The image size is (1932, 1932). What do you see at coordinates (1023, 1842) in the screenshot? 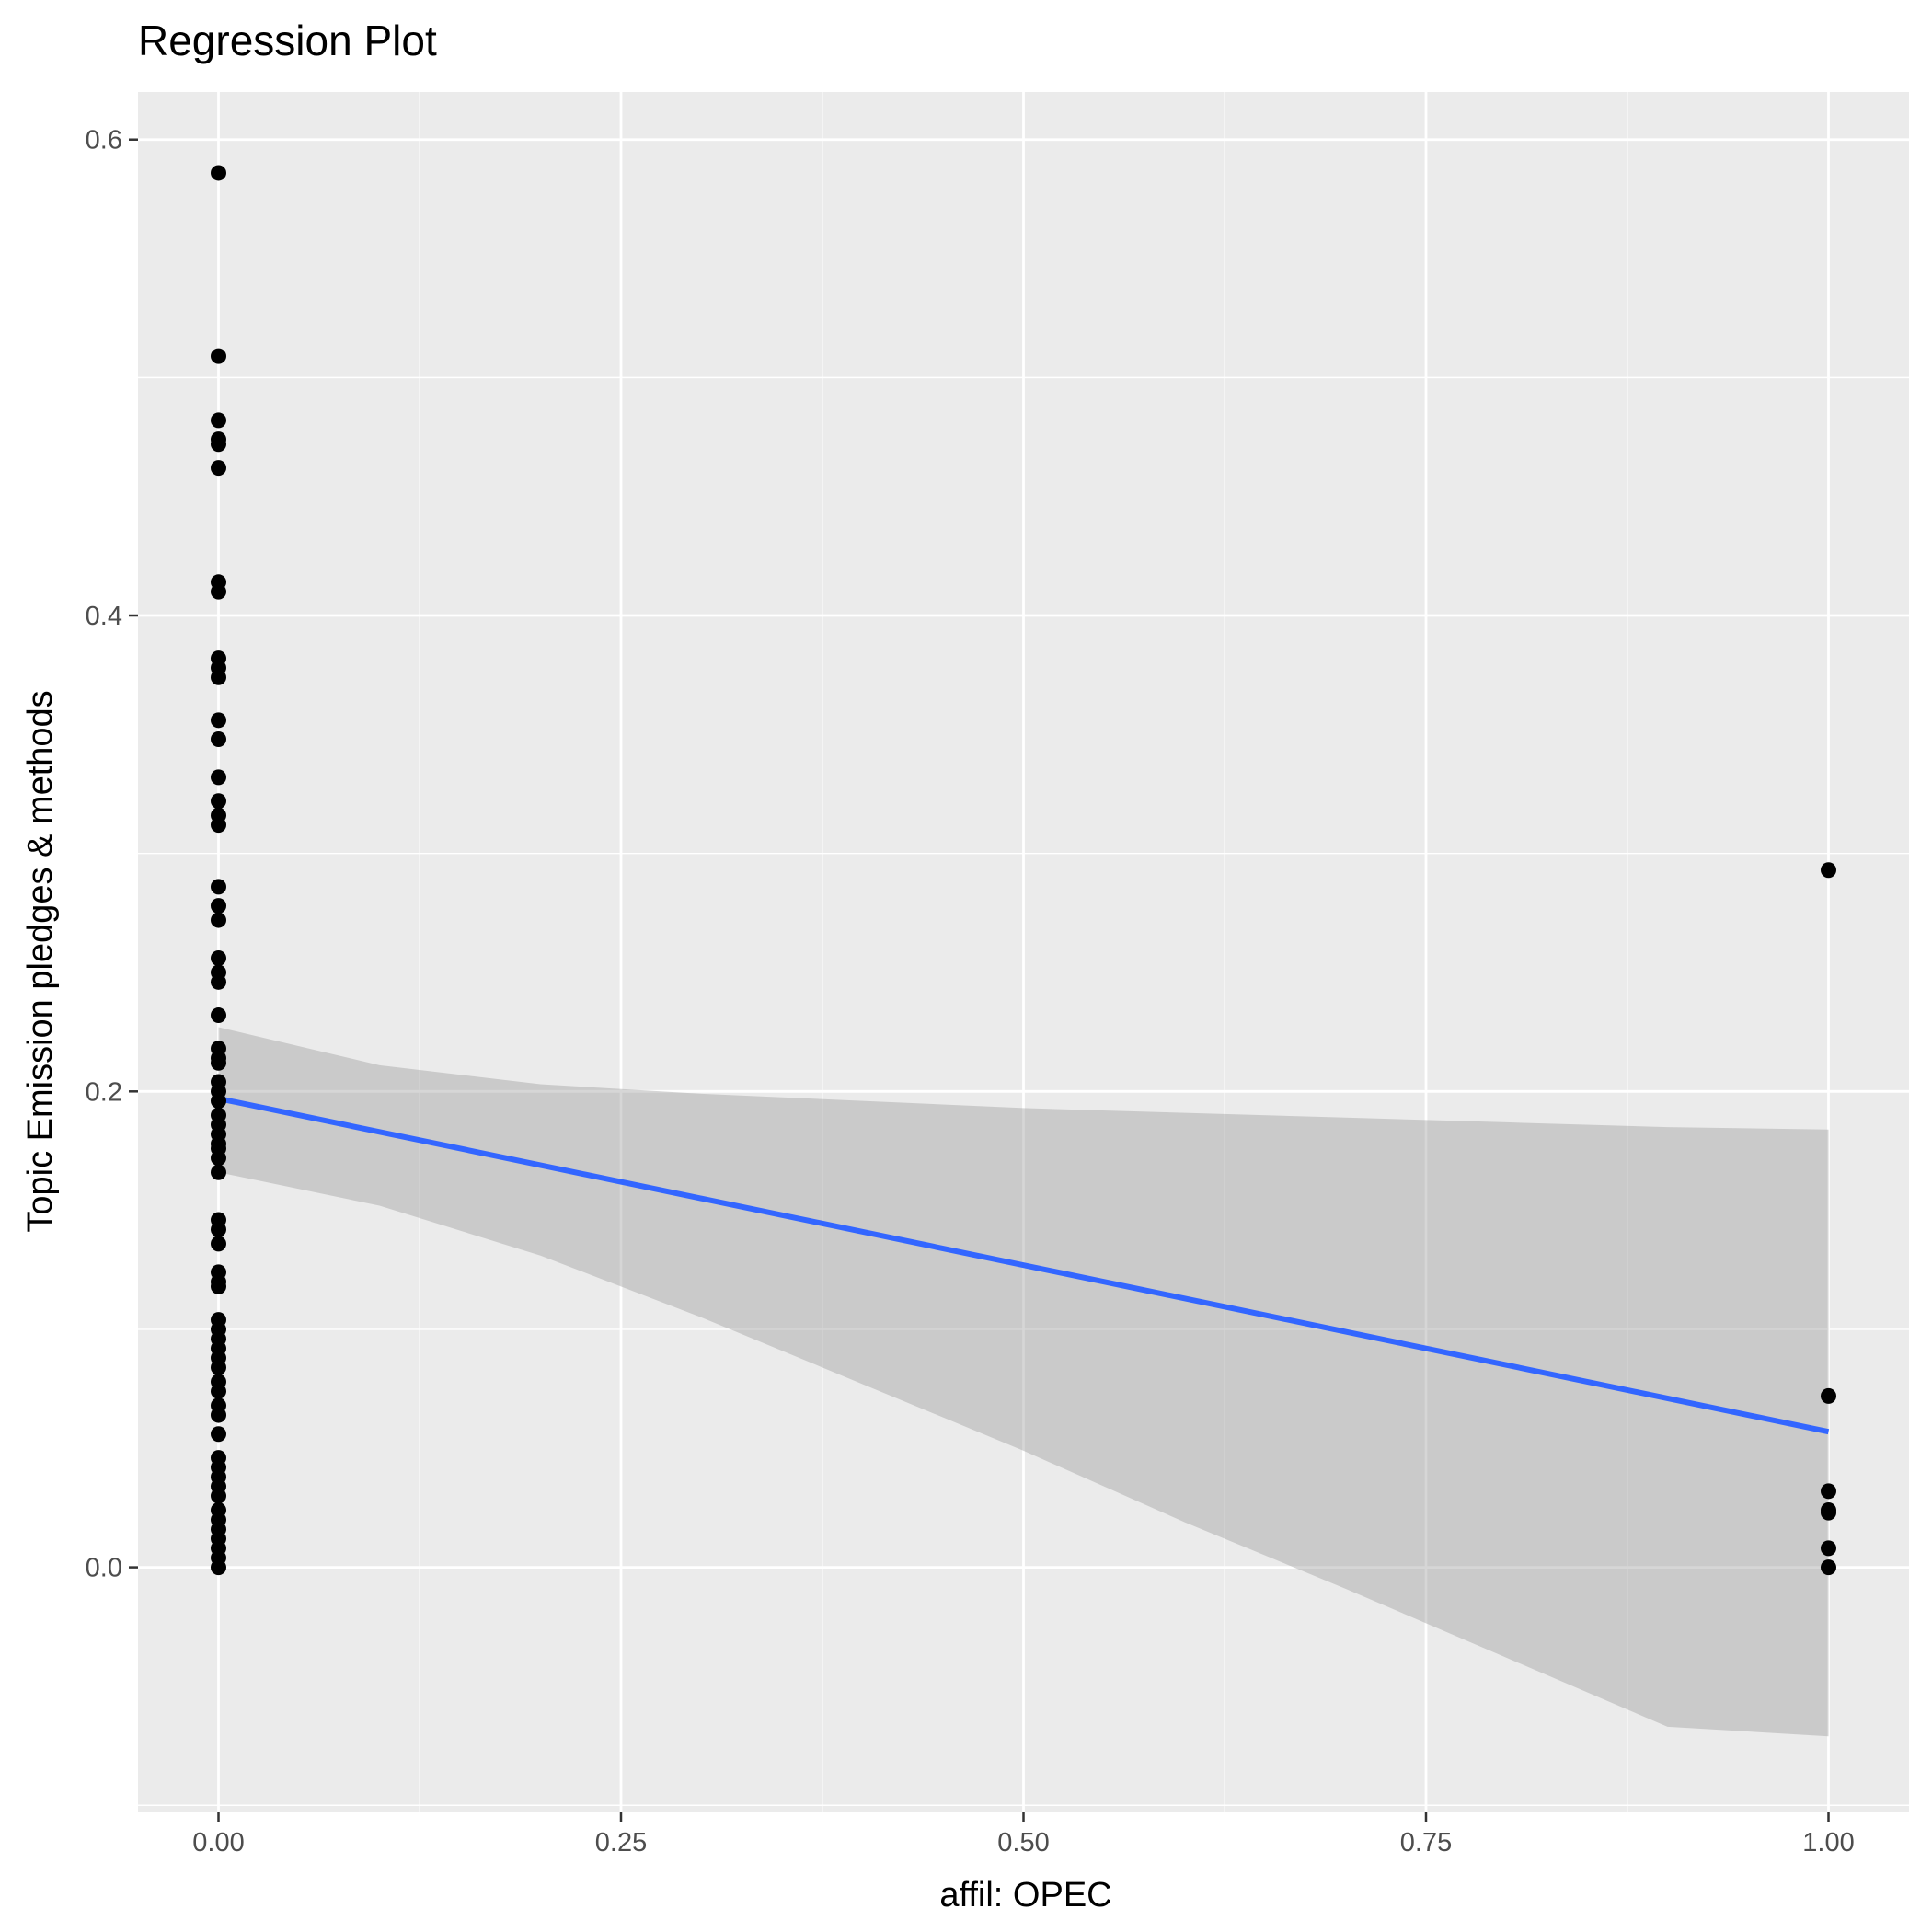
I see `x-tick-label-2: 0.50` at bounding box center [1023, 1842].